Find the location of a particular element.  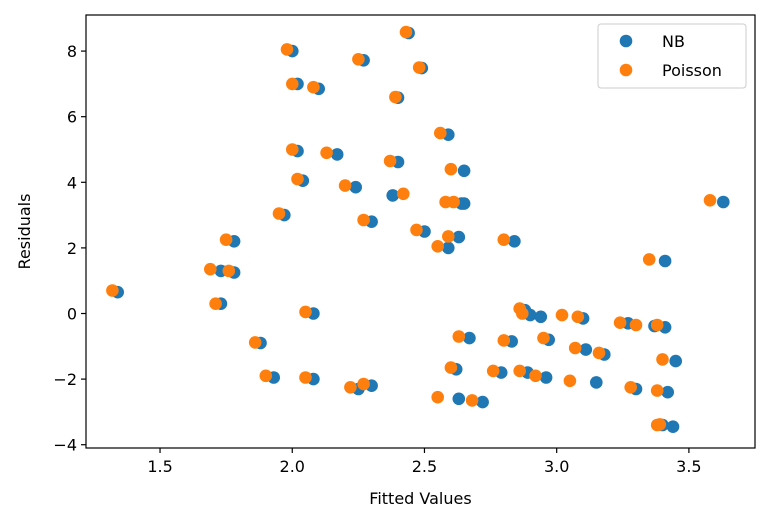

y-tick-label: 2 is located at coordinates (72, 248).